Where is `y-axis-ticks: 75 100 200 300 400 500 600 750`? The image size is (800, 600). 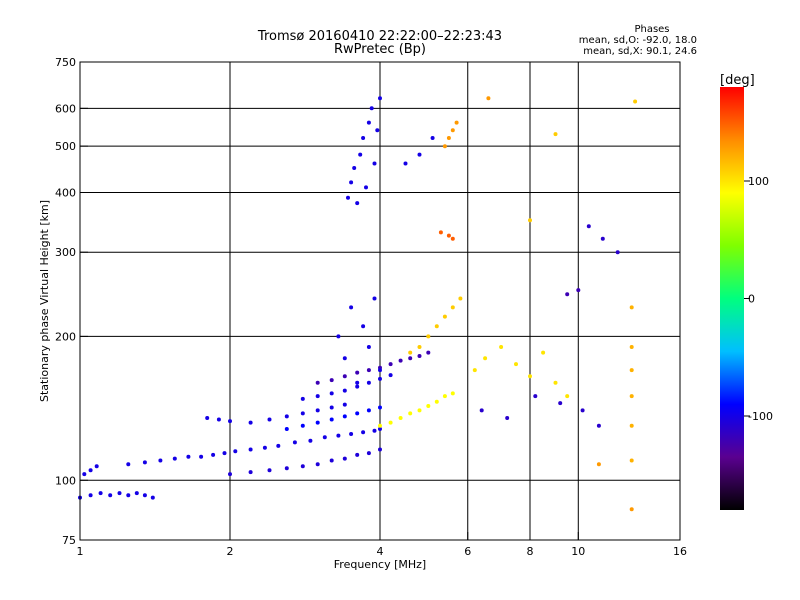 y-axis-ticks: 75 100 200 300 400 500 600 750 is located at coordinates (71, 301).